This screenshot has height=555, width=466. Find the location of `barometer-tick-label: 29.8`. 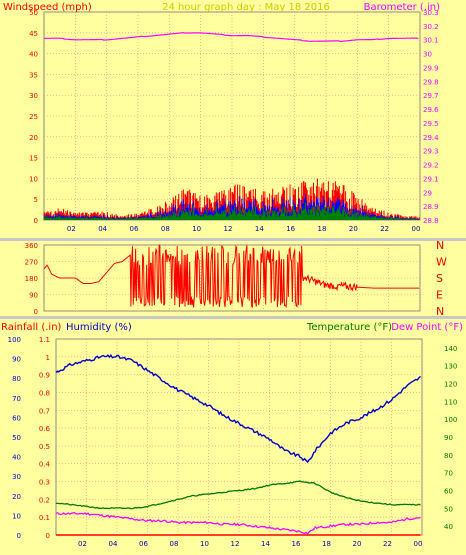

barometer-tick-label: 29.8 is located at coordinates (431, 82).